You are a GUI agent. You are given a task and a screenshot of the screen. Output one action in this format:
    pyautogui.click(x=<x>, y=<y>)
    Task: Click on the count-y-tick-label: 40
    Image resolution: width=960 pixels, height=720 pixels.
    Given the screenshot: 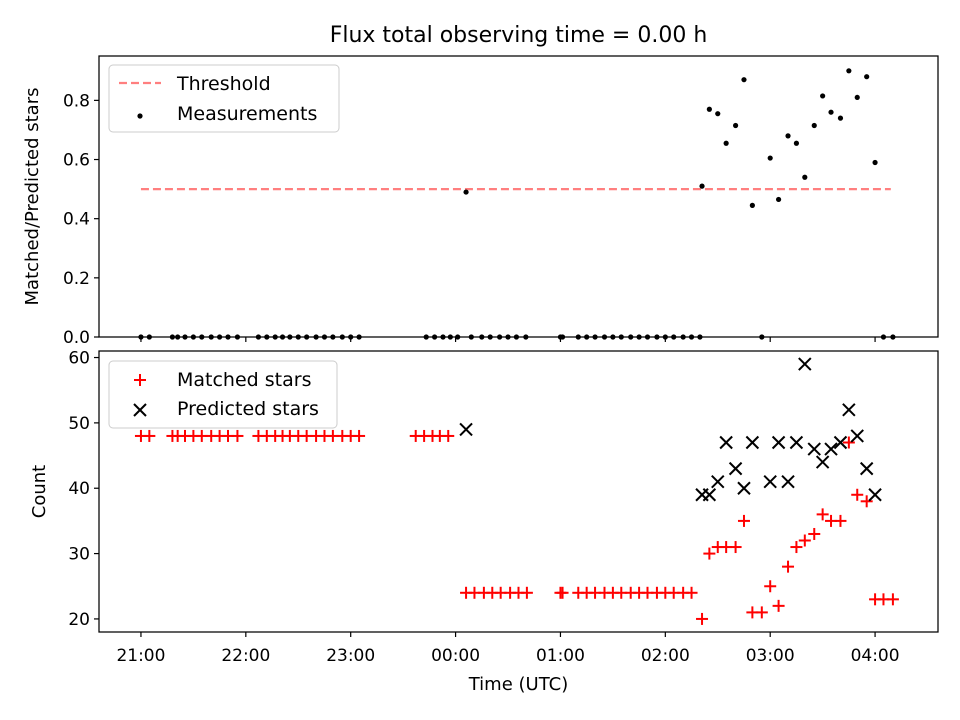 What is the action you would take?
    pyautogui.click(x=79, y=489)
    